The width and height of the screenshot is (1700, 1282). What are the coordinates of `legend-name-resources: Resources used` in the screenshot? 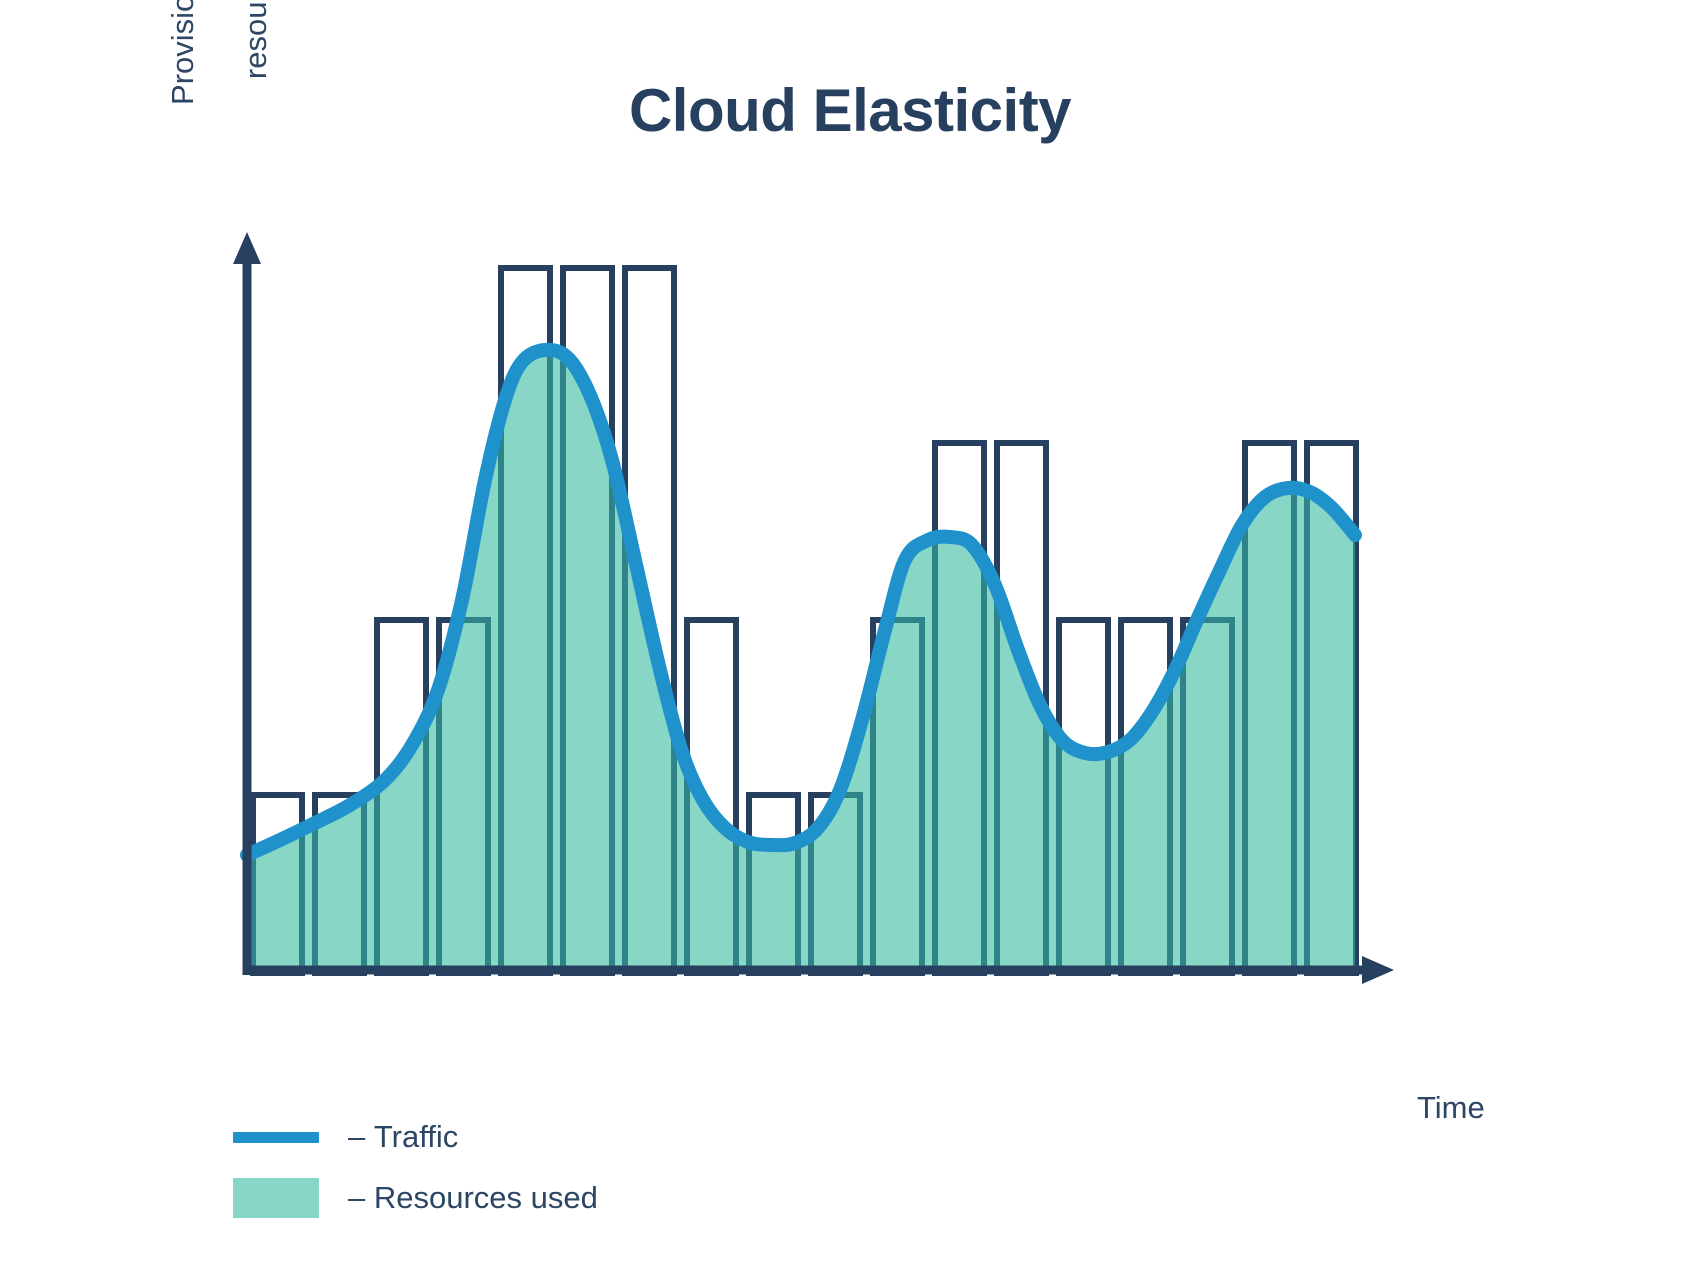 It's located at (485, 1197).